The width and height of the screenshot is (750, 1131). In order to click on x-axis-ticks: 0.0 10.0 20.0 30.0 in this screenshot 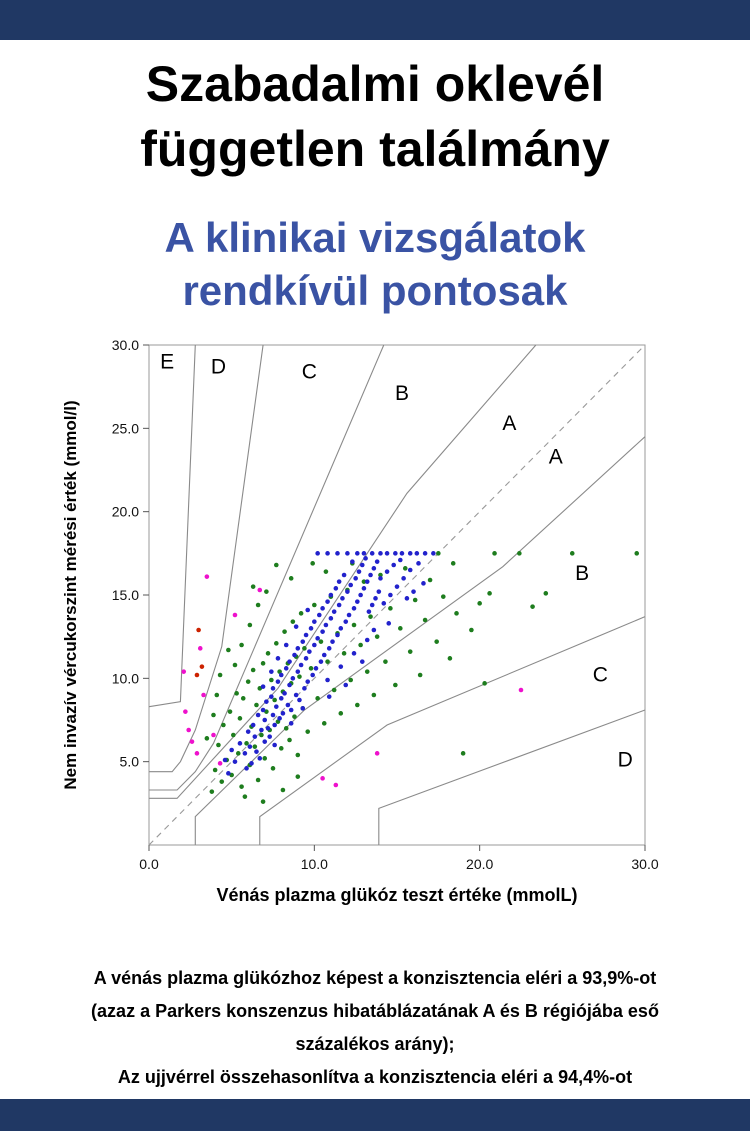, I will do `click(399, 858)`.